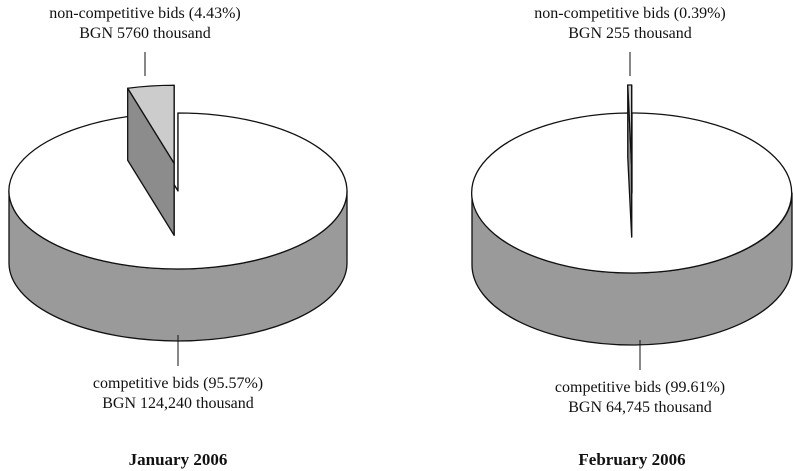 This screenshot has height=471, width=793. I want to click on chart-title: February 2006, so click(631, 459).